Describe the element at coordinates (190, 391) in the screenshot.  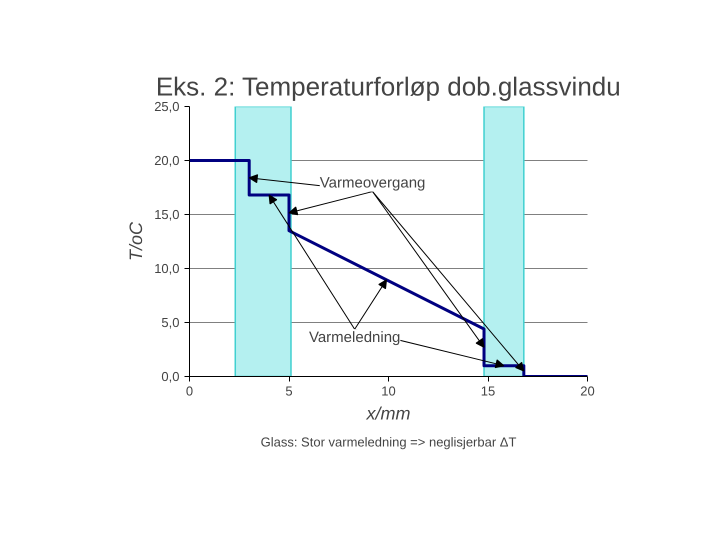
I see `x-tick-label: 0` at that location.